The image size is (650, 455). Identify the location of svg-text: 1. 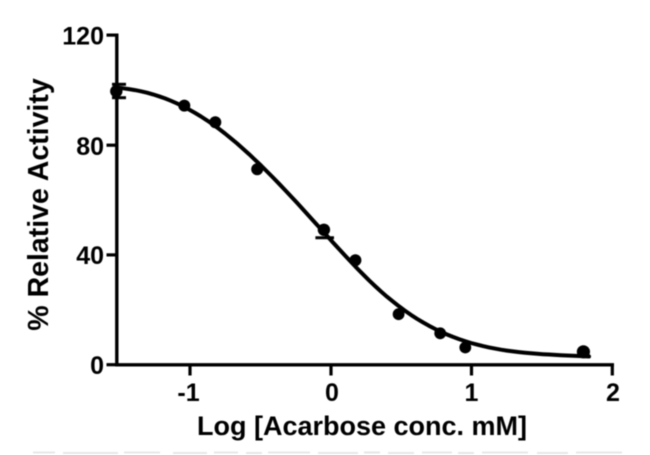
(472, 393).